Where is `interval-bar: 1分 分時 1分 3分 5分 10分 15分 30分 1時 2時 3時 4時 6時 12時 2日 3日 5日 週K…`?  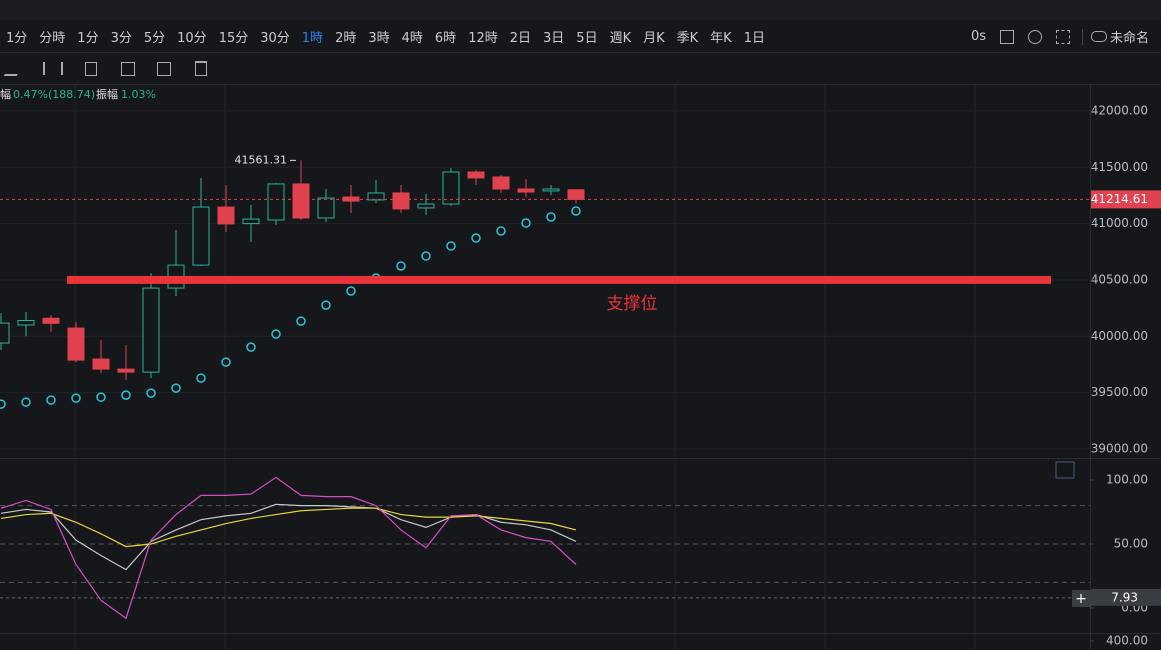
interval-bar: 1分 分時 1分 3分 5分 10分 15分 30分 1時 2時 3時 4時 6時 12時 2日 3日 5日 週K… is located at coordinates (580, 37).